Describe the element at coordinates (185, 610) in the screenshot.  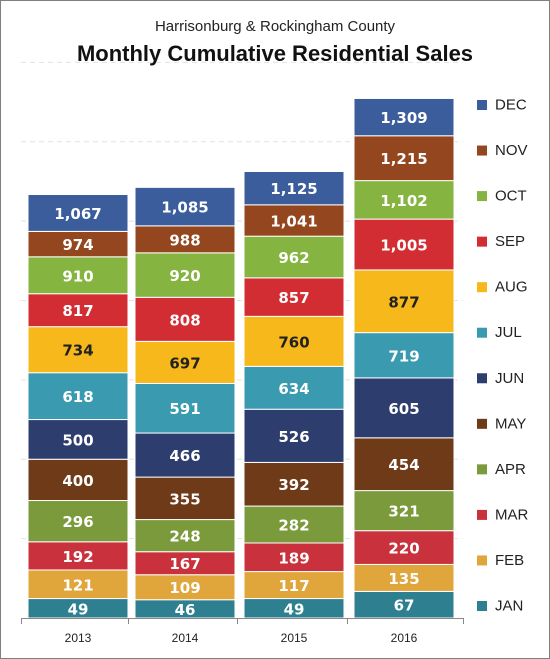
I see `data-label: 46` at that location.